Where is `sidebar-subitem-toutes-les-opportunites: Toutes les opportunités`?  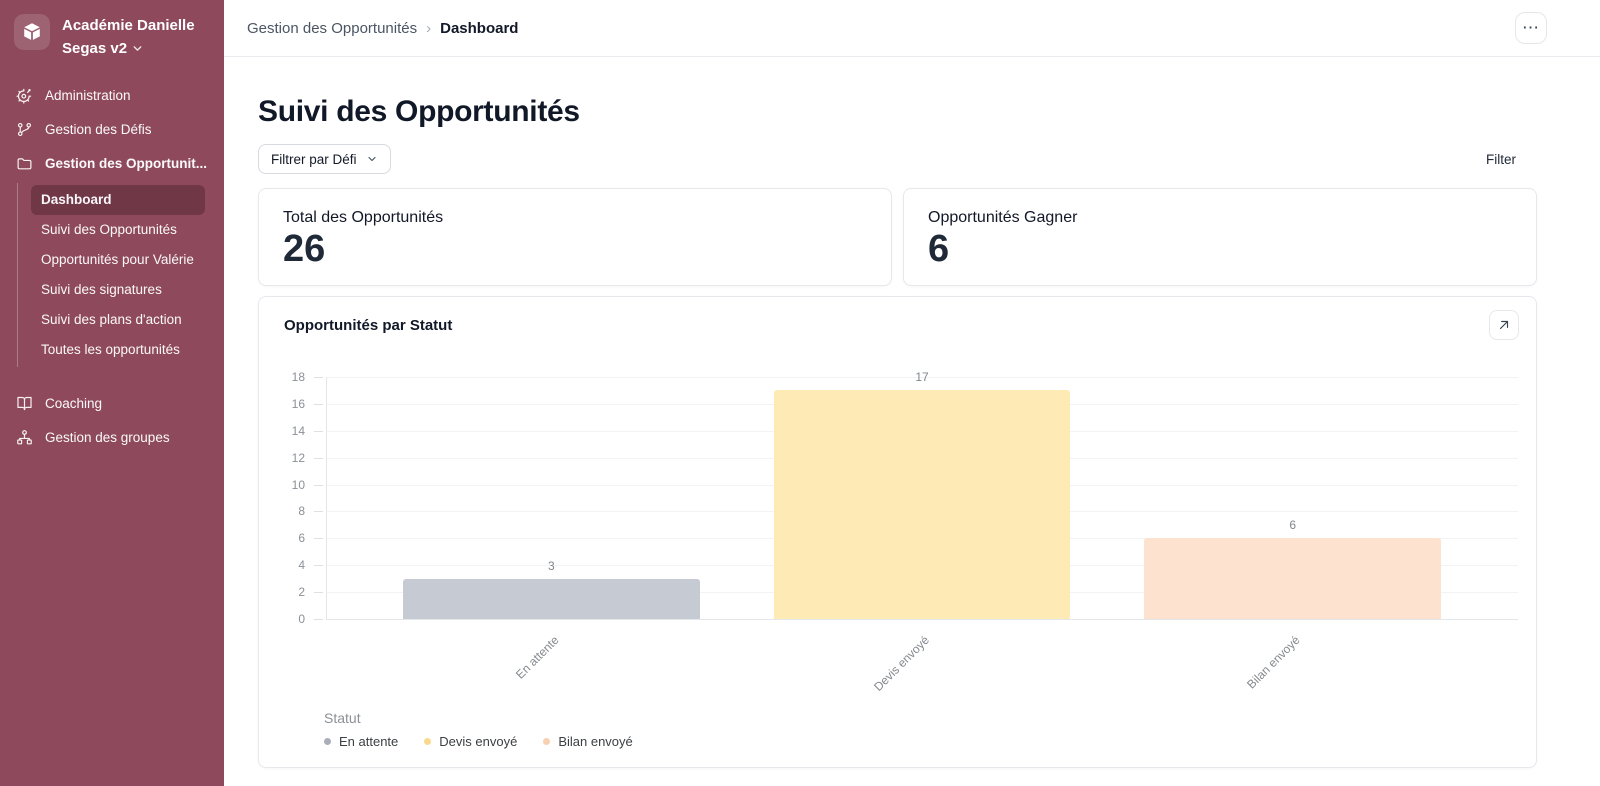
sidebar-subitem-toutes-les-opportunites: Toutes les opportunités is located at coordinates (110, 349).